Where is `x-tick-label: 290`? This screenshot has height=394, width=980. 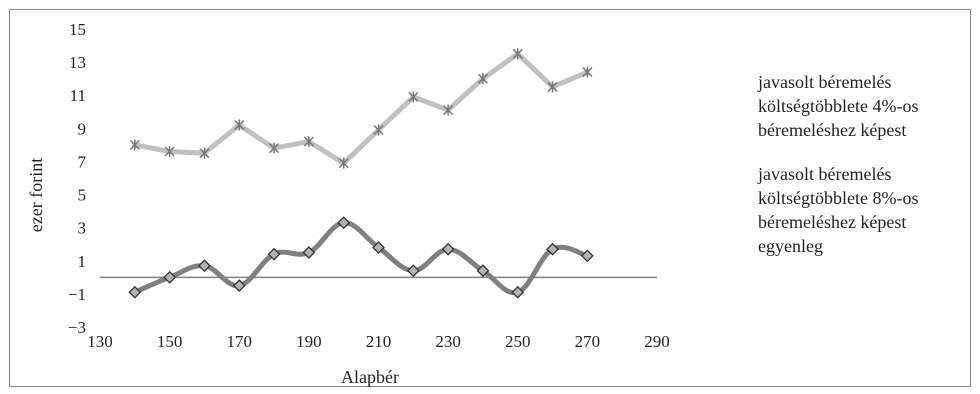 x-tick-label: 290 is located at coordinates (657, 341).